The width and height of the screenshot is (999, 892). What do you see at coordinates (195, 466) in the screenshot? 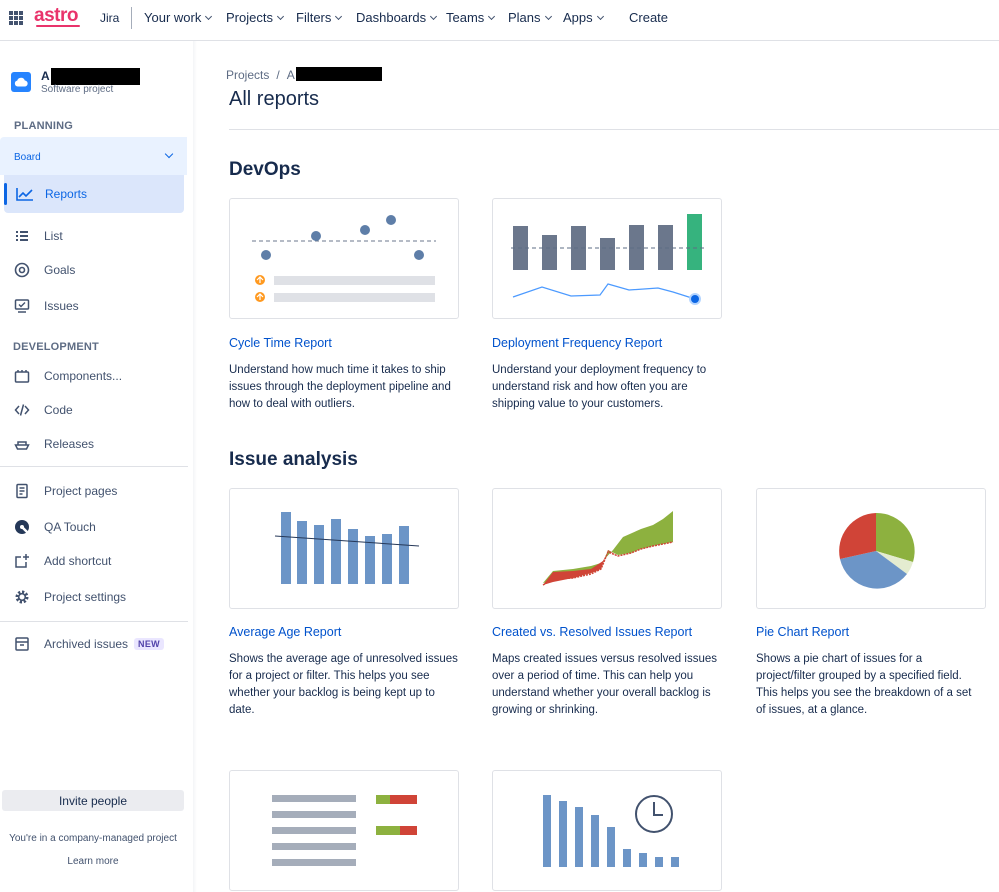
I see `sidebar-shadow` at bounding box center [195, 466].